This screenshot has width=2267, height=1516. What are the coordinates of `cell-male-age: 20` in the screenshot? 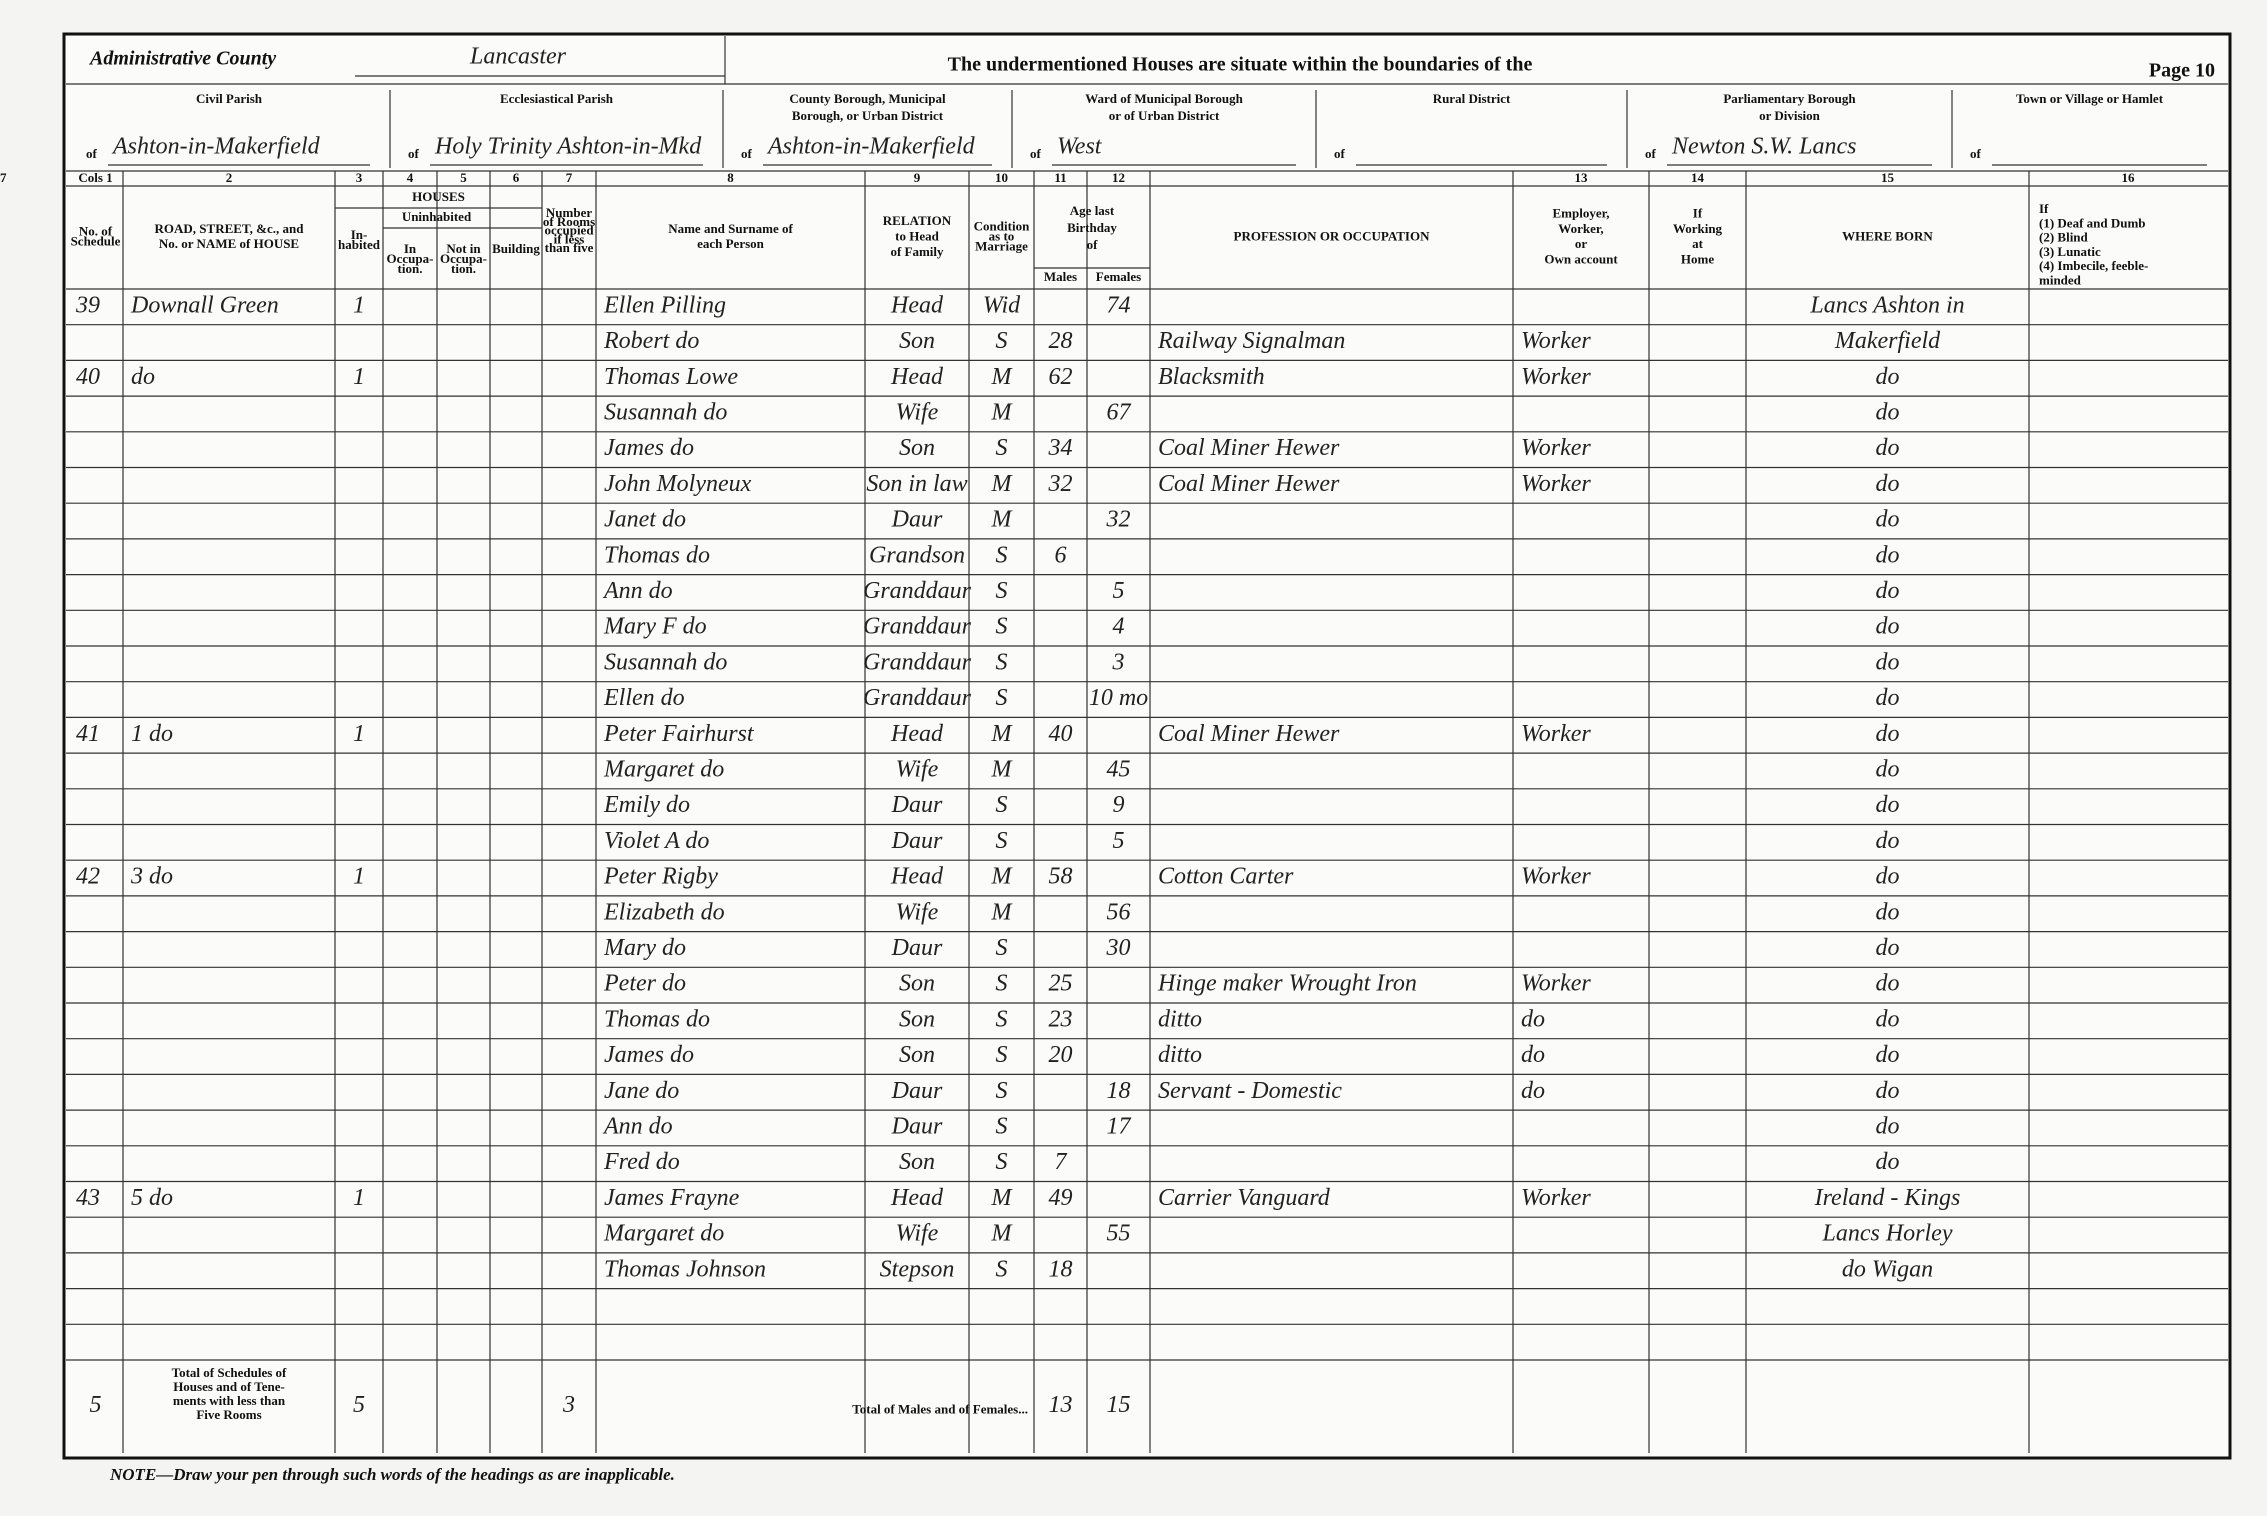 It's located at (1061, 1055).